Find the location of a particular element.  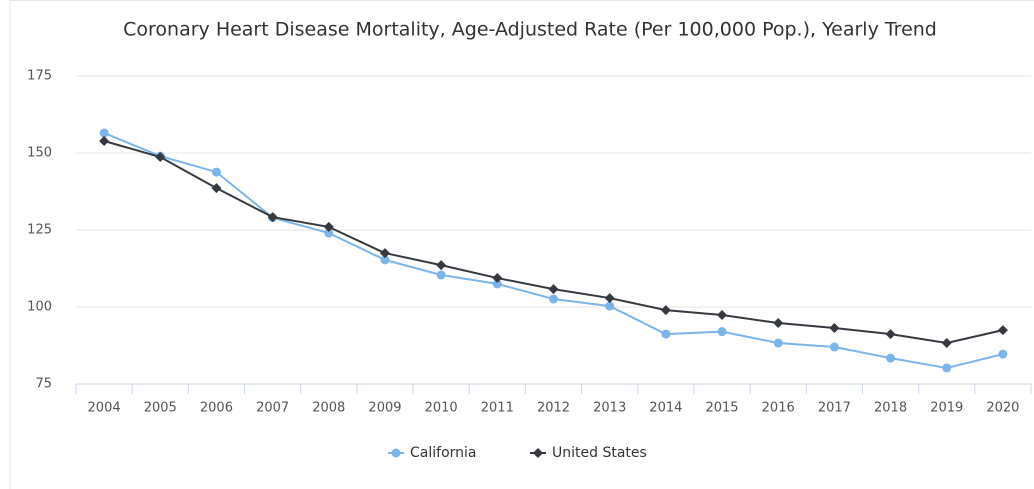

x-tick-label: 2019 is located at coordinates (946, 408).